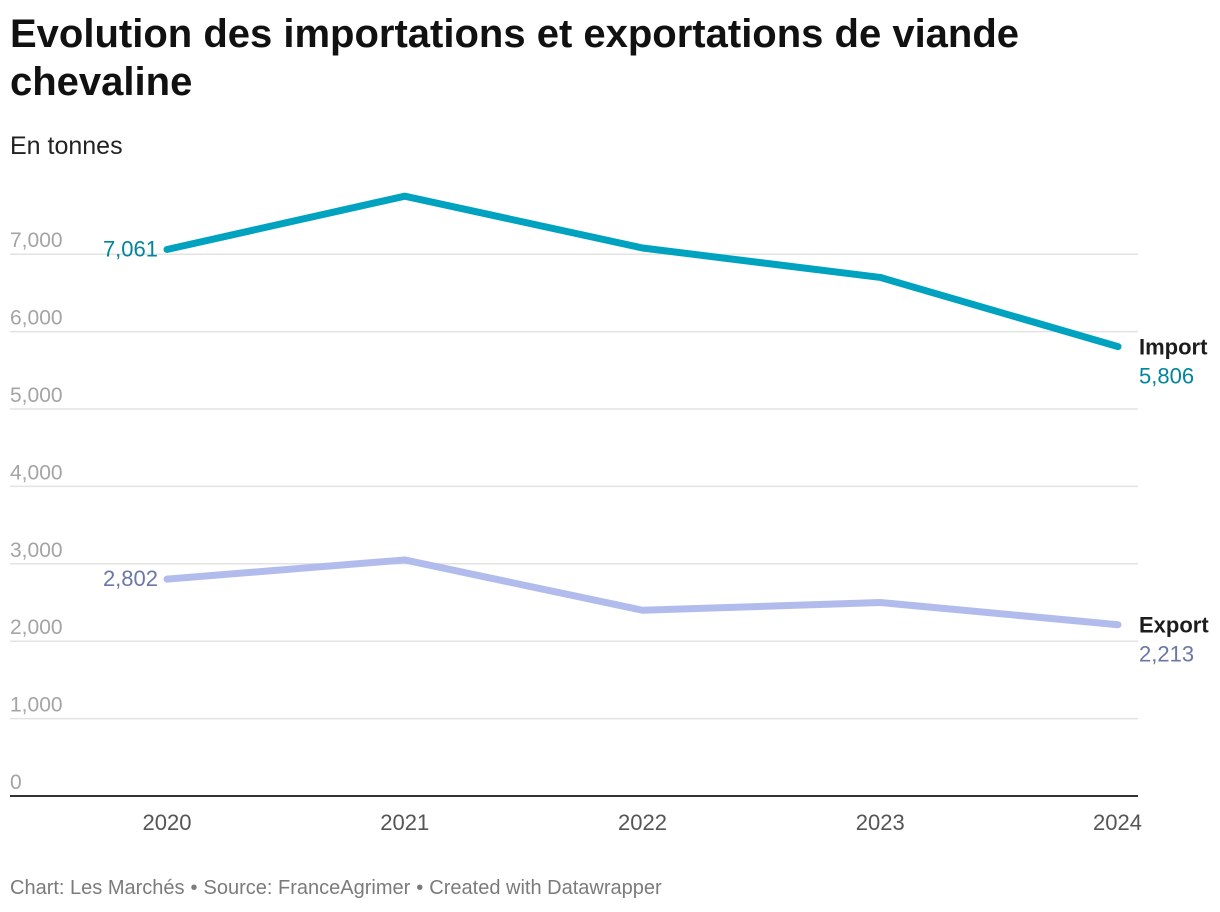 Image resolution: width=1220 pixels, height=912 pixels. I want to click on series-name-label-export: Export, so click(1174, 625).